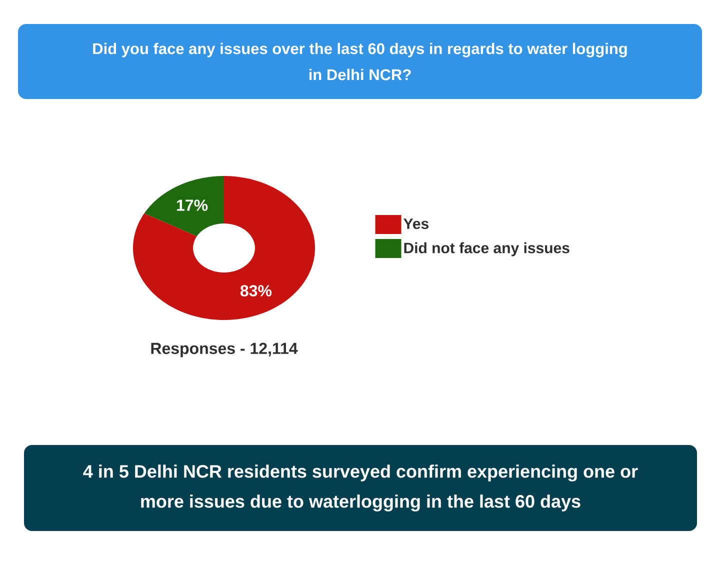 Image resolution: width=720 pixels, height=576 pixels. Describe the element at coordinates (256, 290) in the screenshot. I see `data-label: 83%` at that location.